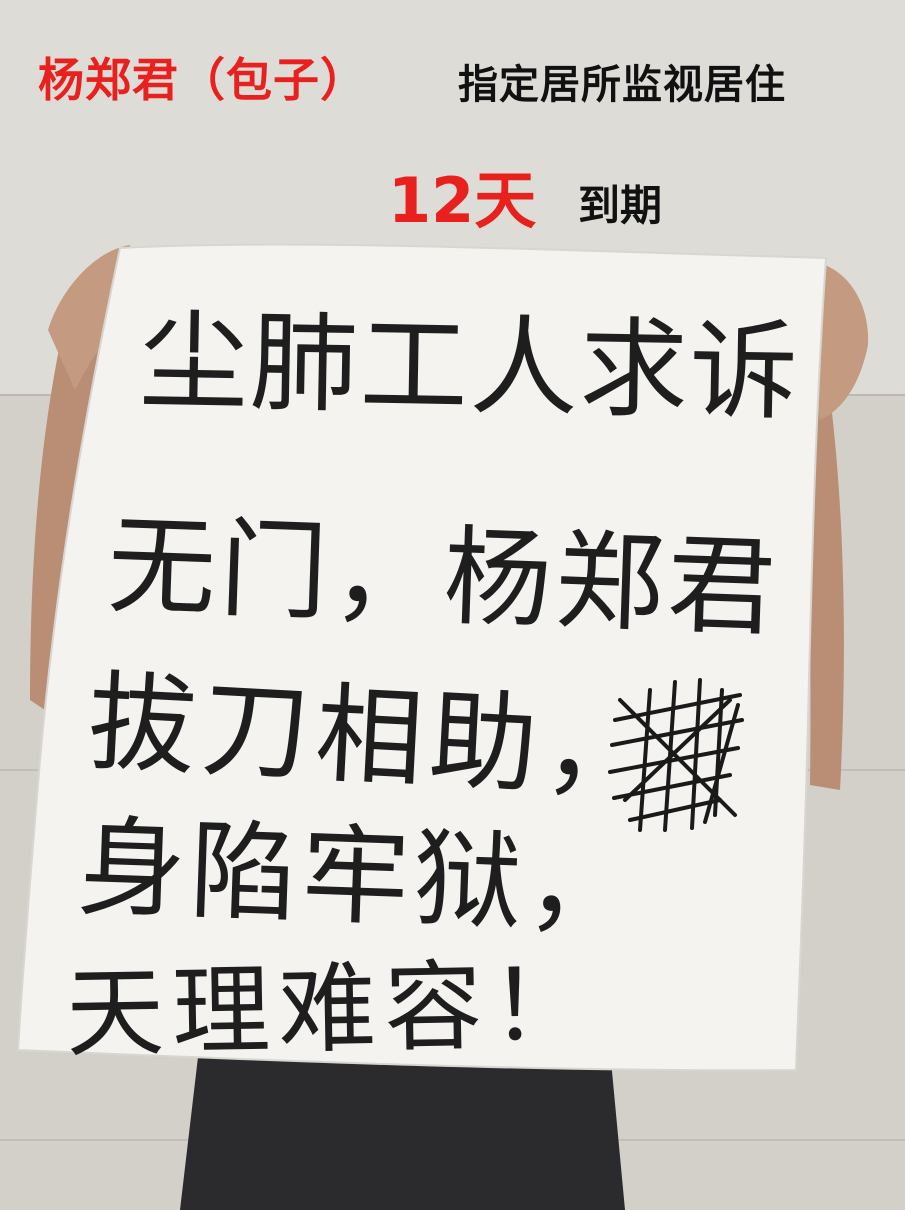  I want to click on headline-status: 指定居所监视居住, so click(622, 85).